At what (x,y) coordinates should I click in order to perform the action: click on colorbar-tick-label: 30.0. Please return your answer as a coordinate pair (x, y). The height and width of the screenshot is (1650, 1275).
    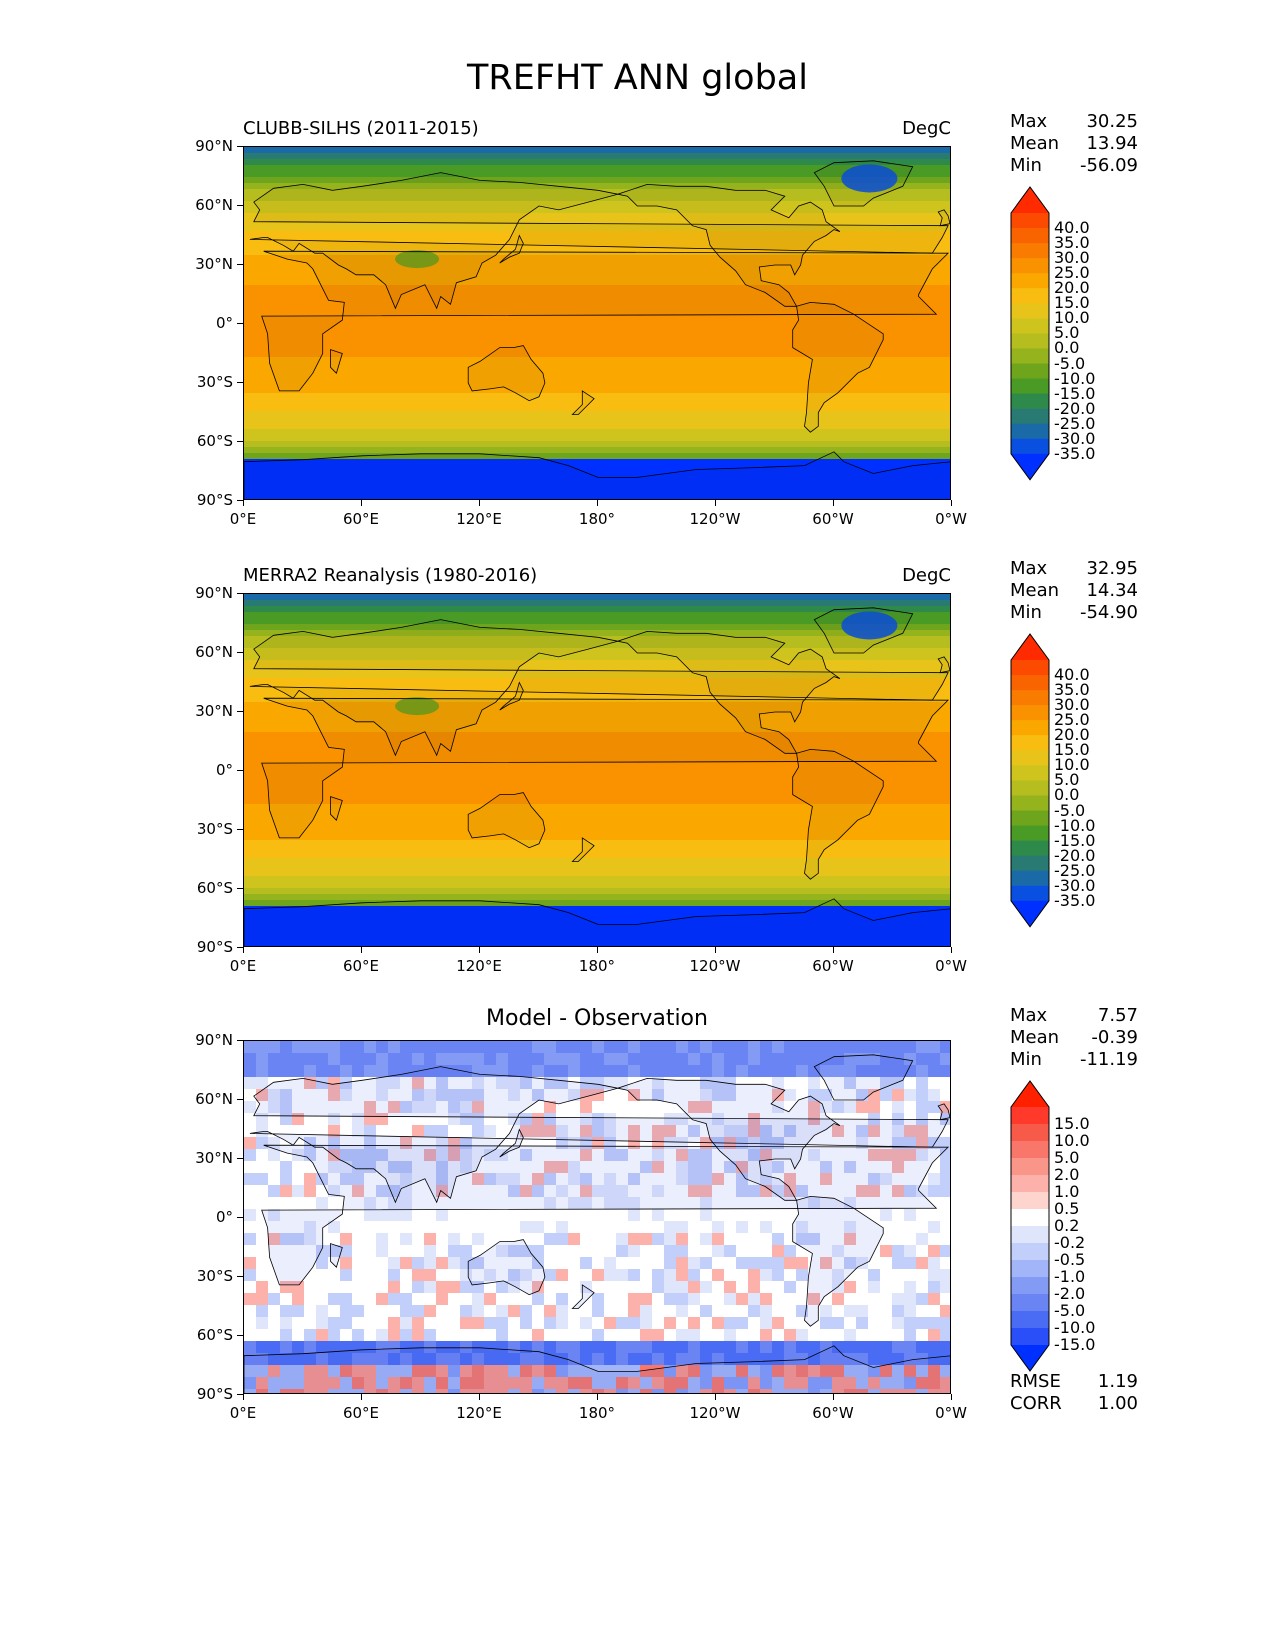
    Looking at the image, I should click on (1072, 705).